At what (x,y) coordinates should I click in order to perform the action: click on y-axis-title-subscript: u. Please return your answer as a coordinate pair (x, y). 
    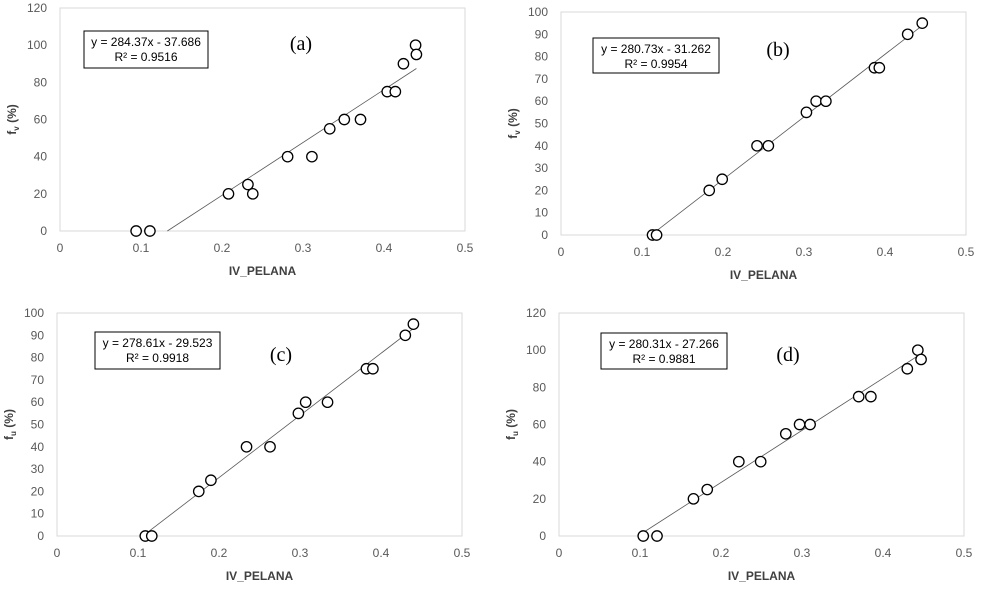
    Looking at the image, I should click on (515, 433).